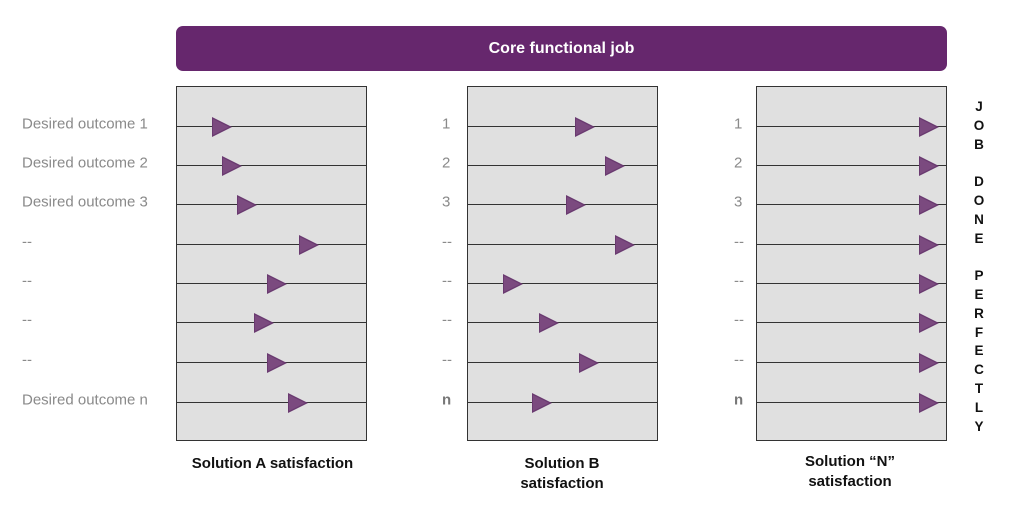 The width and height of the screenshot is (1014, 512). What do you see at coordinates (271, 263) in the screenshot?
I see `solution-a-panel` at bounding box center [271, 263].